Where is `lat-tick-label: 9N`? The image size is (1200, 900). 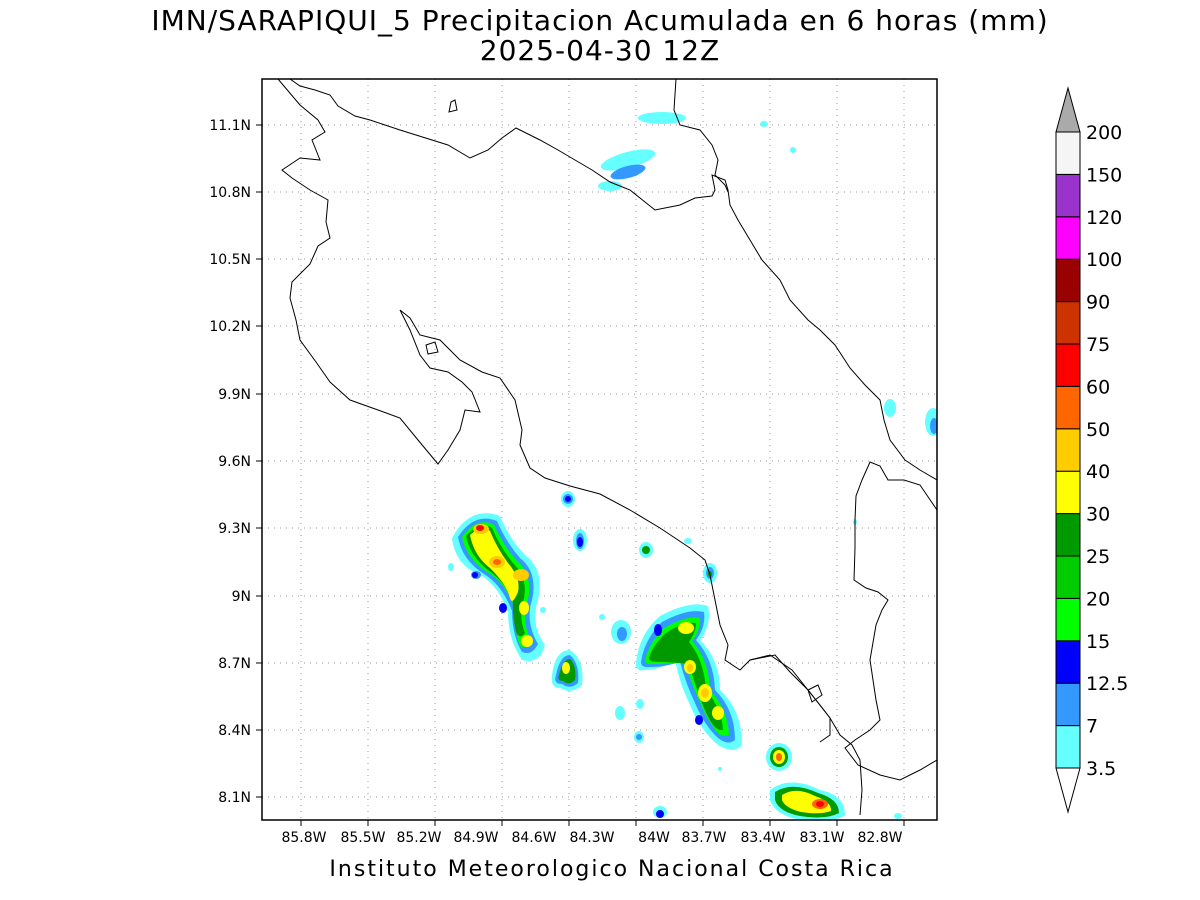
lat-tick-label: 9N is located at coordinates (241, 597).